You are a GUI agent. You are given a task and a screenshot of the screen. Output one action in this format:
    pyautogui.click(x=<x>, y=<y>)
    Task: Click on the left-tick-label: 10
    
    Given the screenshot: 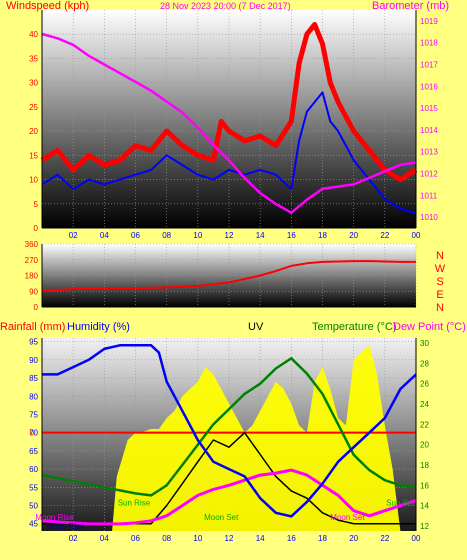 What is the action you would take?
    pyautogui.click(x=33, y=180)
    